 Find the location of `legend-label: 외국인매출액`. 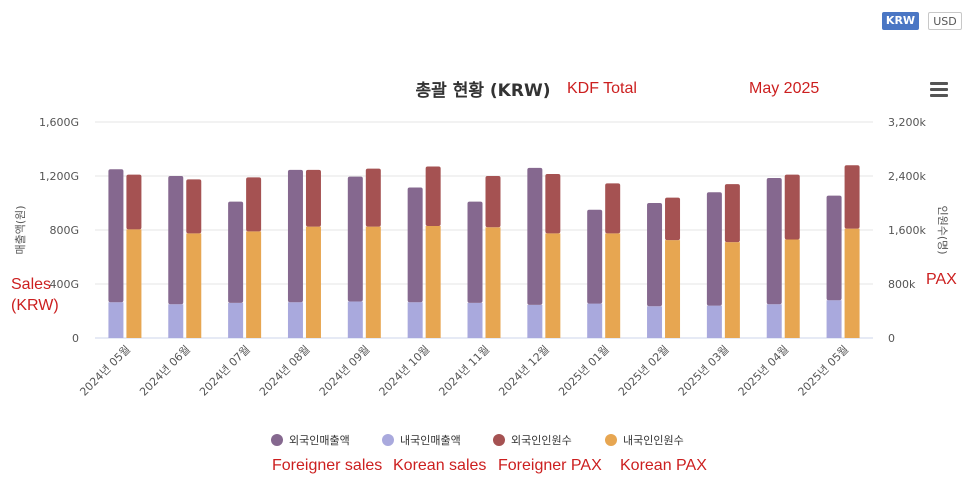

legend-label: 외국인매출액 is located at coordinates (319, 440).